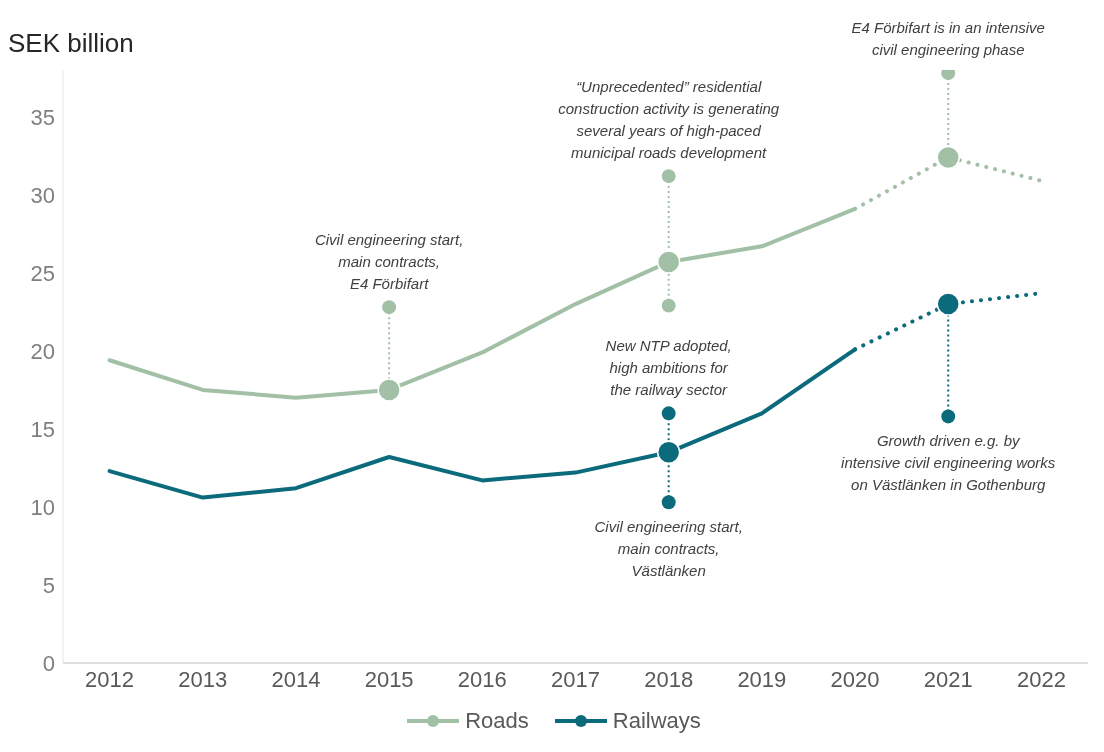 Image resolution: width=1104 pixels, height=752 pixels. What do you see at coordinates (855, 679) in the screenshot?
I see `x-tick-label: 2020` at bounding box center [855, 679].